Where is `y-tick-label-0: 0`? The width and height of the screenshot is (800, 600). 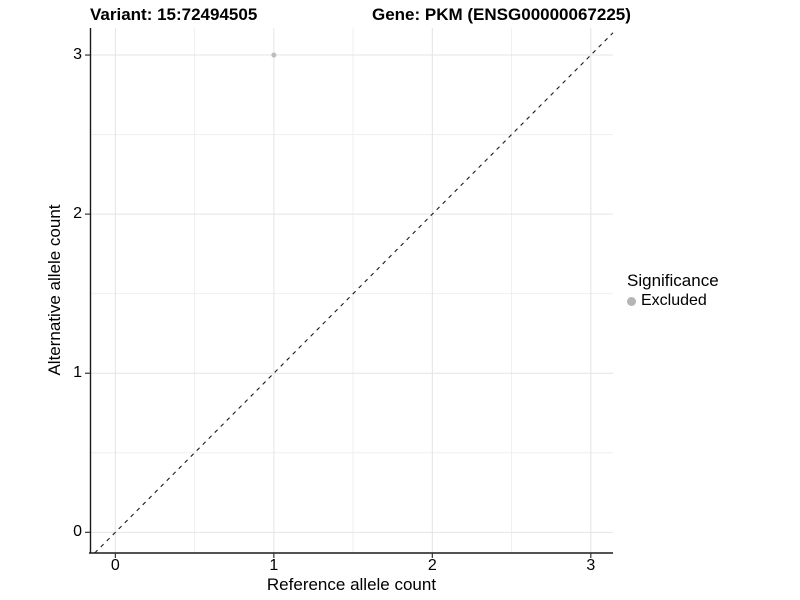
y-tick-label-0: 0 is located at coordinates (77, 532).